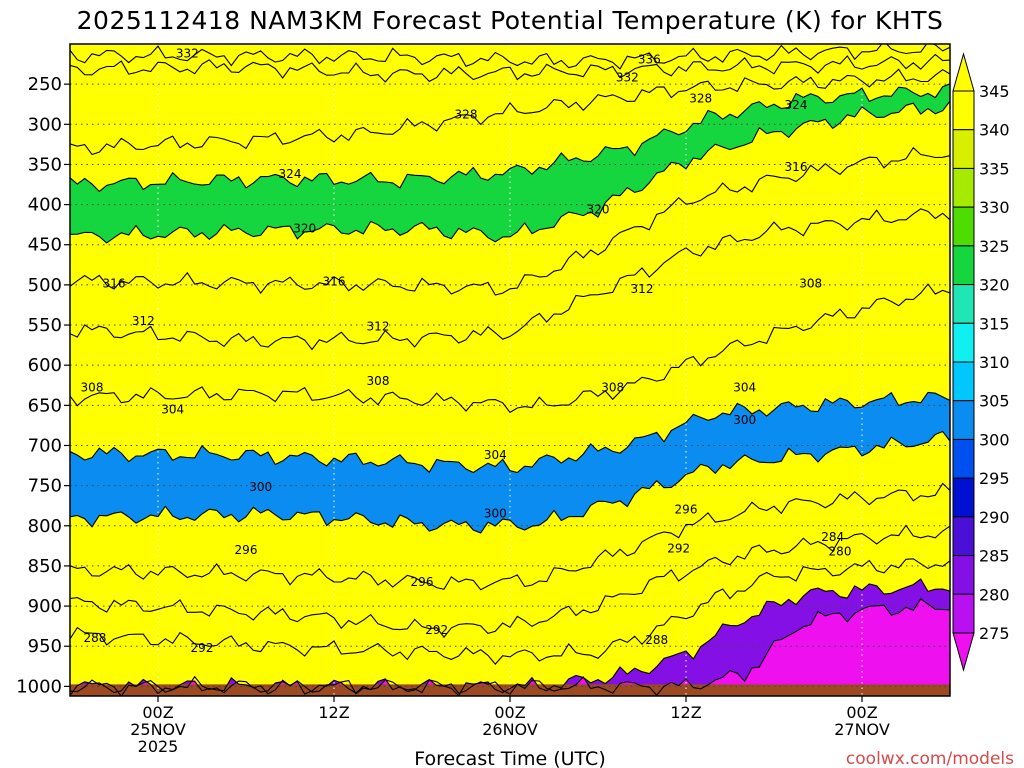 Image resolution: width=1024 pixels, height=768 pixels. What do you see at coordinates (994, 362) in the screenshot?
I see `colorbar-label-310: 310` at bounding box center [994, 362].